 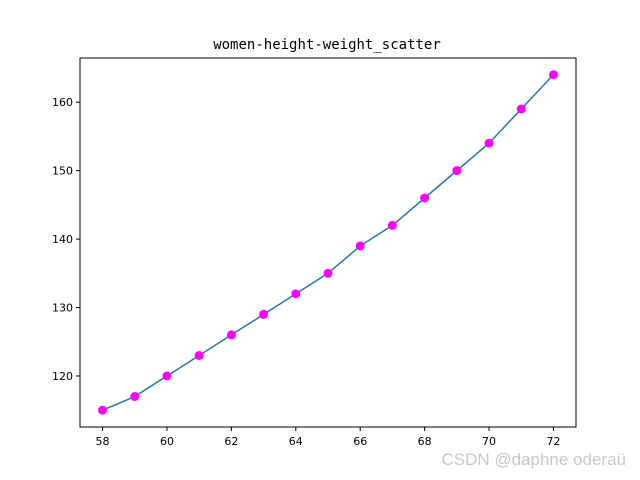 I want to click on x-tick-label: 72, so click(x=553, y=441).